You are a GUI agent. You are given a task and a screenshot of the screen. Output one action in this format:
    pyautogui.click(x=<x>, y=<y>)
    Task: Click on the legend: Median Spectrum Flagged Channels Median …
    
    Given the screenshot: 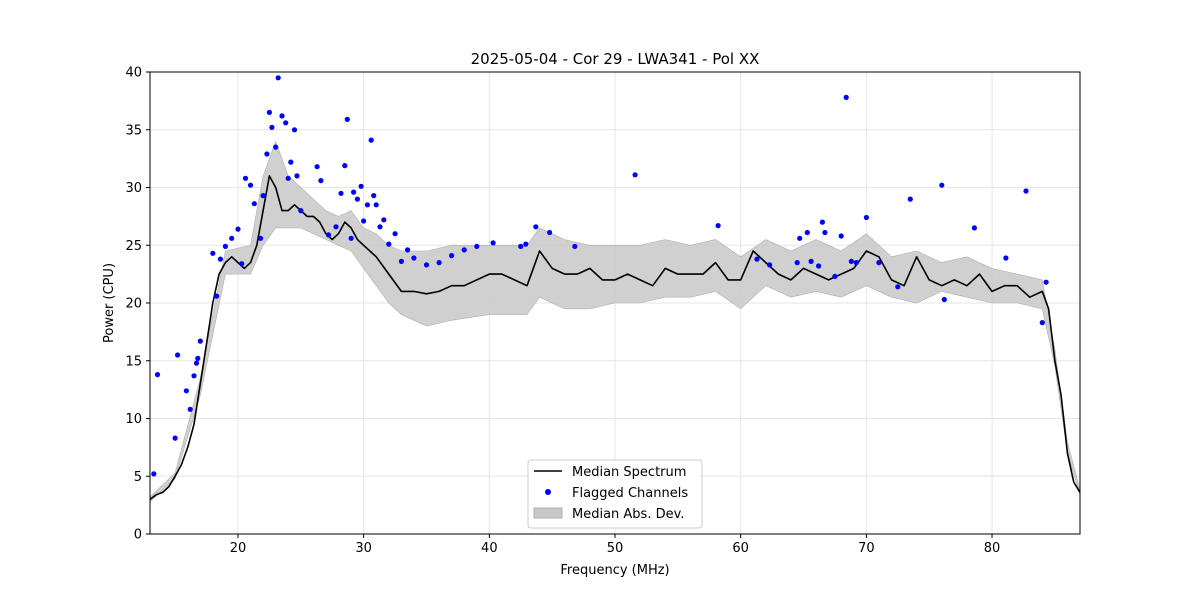 What is the action you would take?
    pyautogui.click(x=615, y=494)
    